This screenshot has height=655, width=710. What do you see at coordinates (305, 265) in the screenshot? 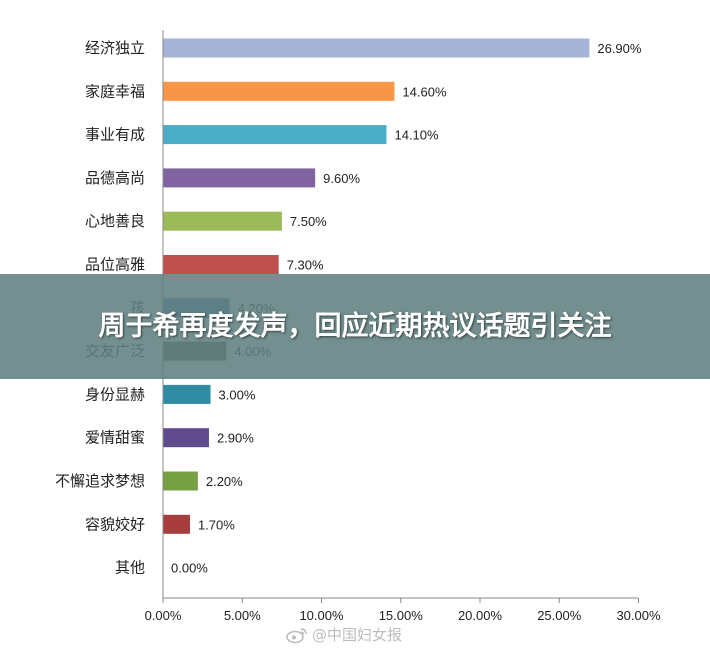
I see `data-label: 7.30%` at bounding box center [305, 265].